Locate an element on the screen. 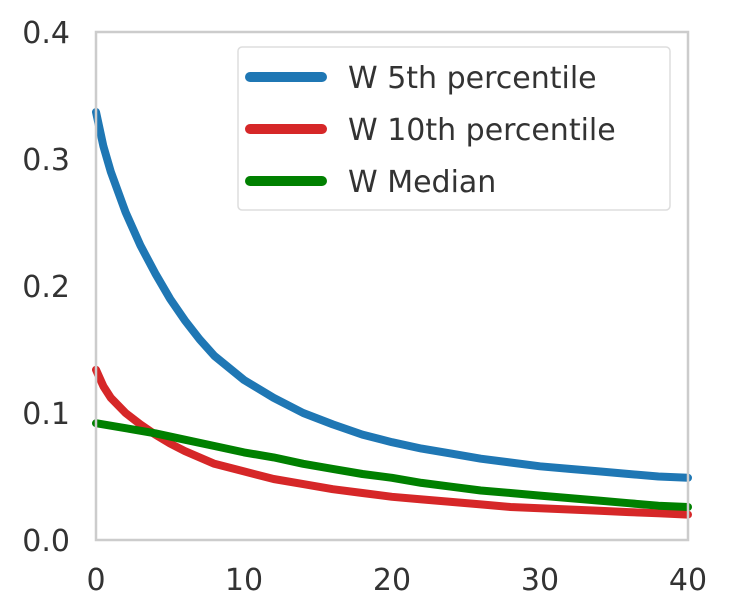 This screenshot has height=613, width=731. y-tick-label: 0.2 is located at coordinates (46, 287).